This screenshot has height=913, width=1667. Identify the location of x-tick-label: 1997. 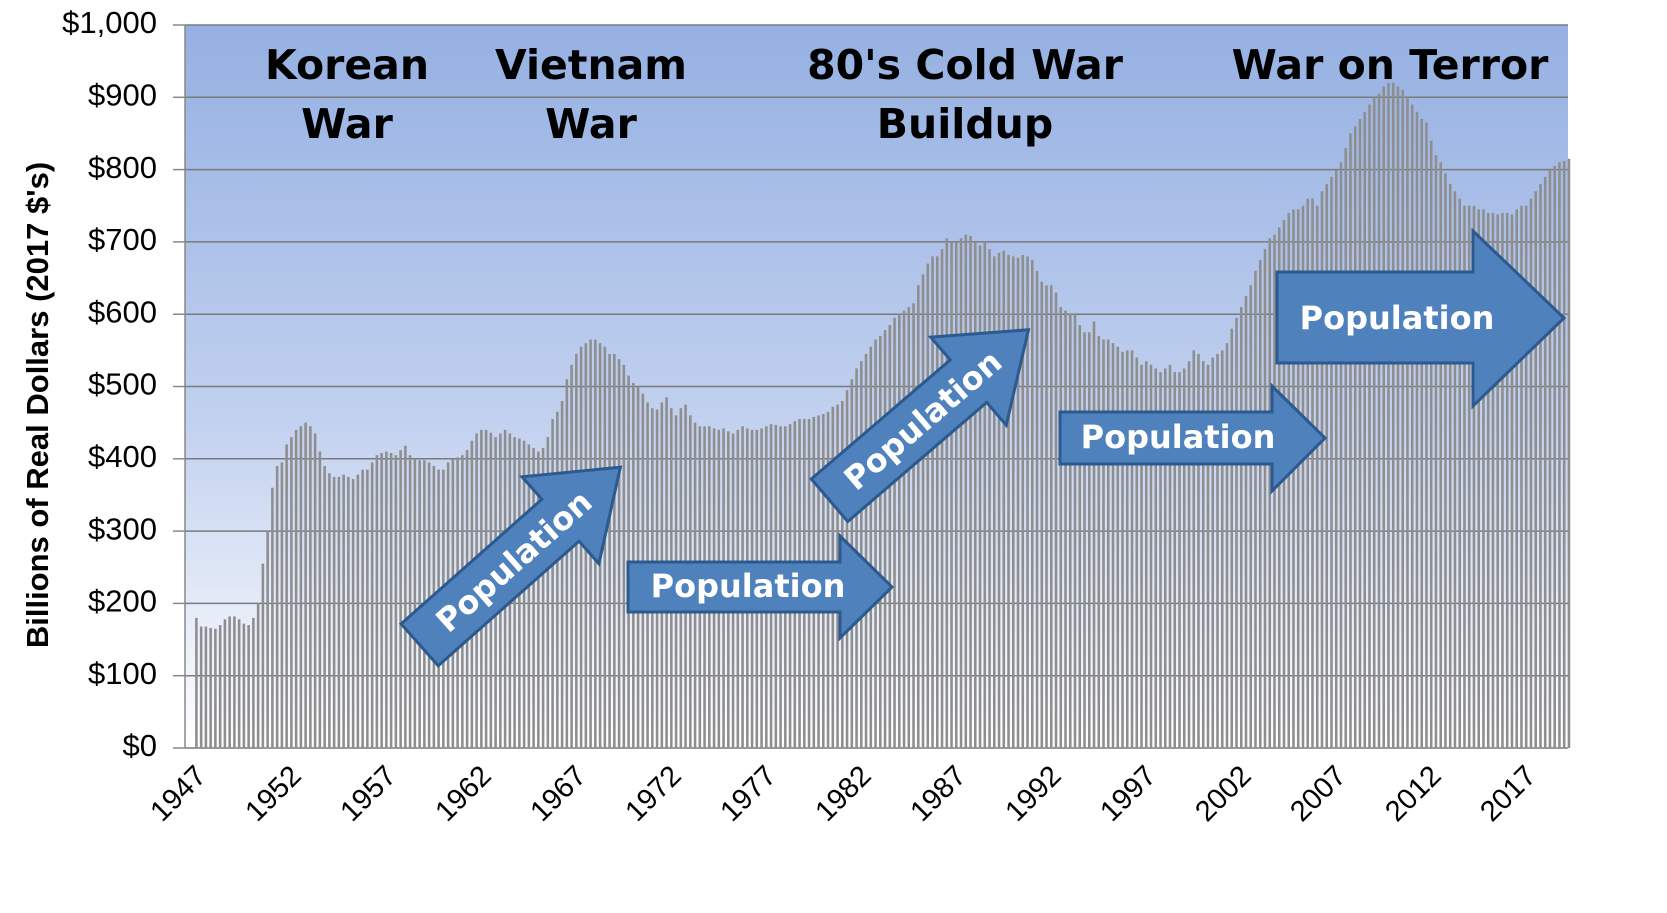
(1128, 794).